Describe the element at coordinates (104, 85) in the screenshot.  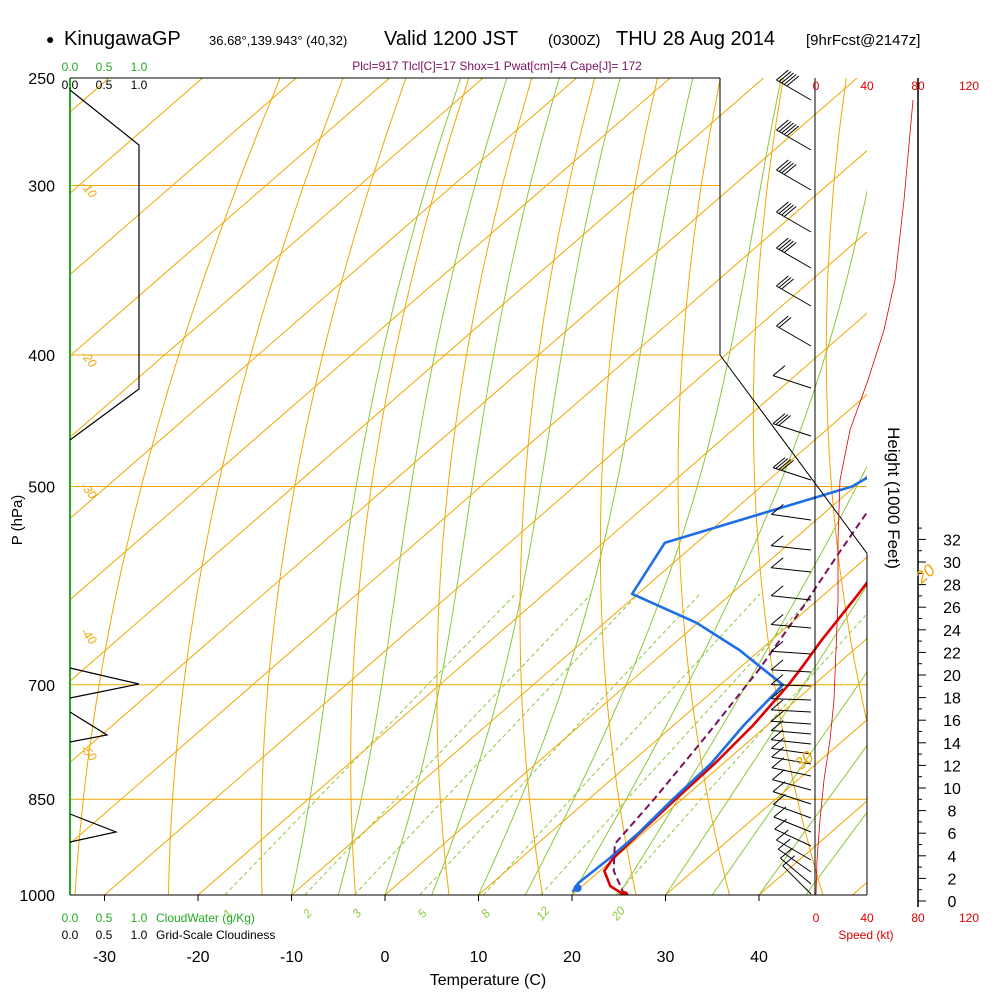
I see `cloudiness-top-tick-label: 0.5` at that location.